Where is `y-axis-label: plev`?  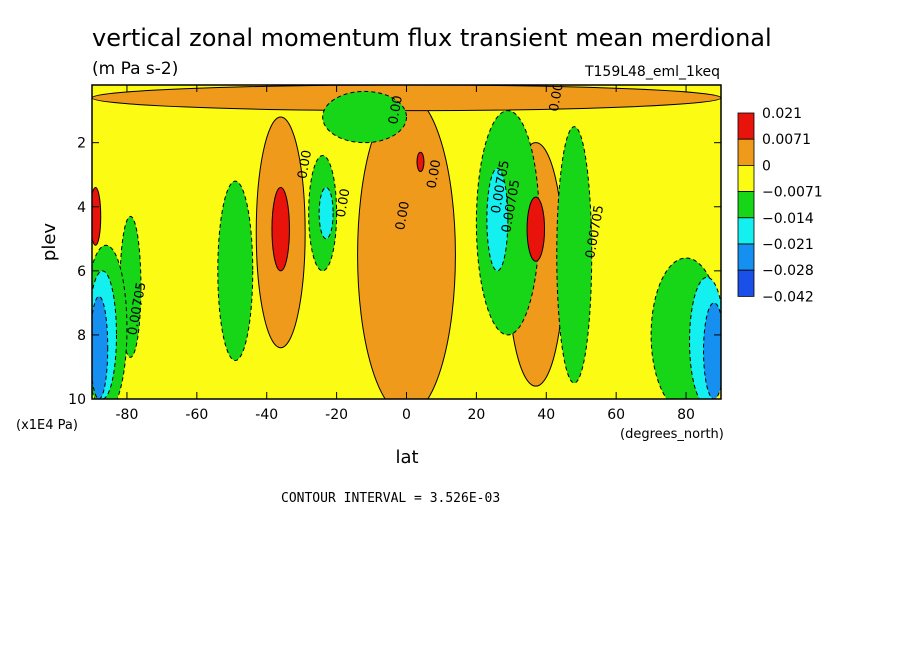 y-axis-label: plev is located at coordinates (49, 242).